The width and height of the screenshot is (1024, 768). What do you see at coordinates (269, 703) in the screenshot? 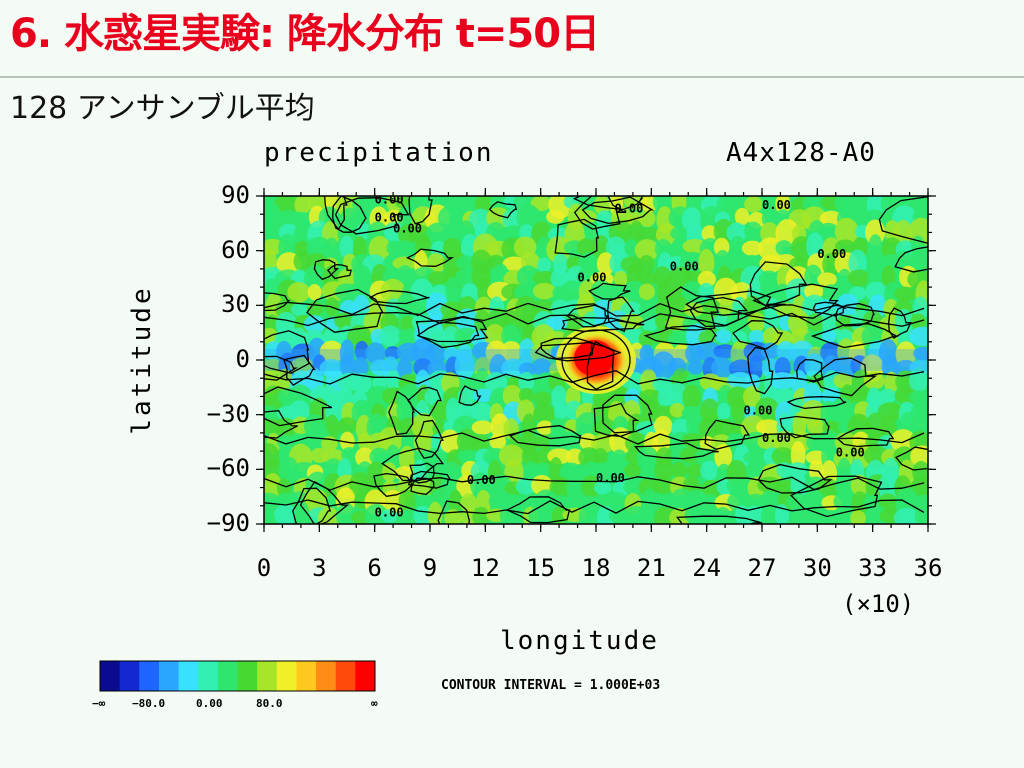
I see `colorbar-label: 80.0` at bounding box center [269, 703].